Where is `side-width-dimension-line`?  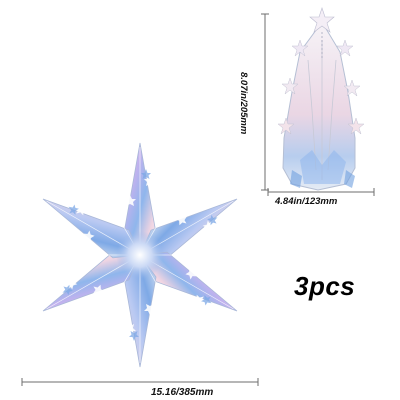
side-width-dimension-line is located at coordinates (321, 192).